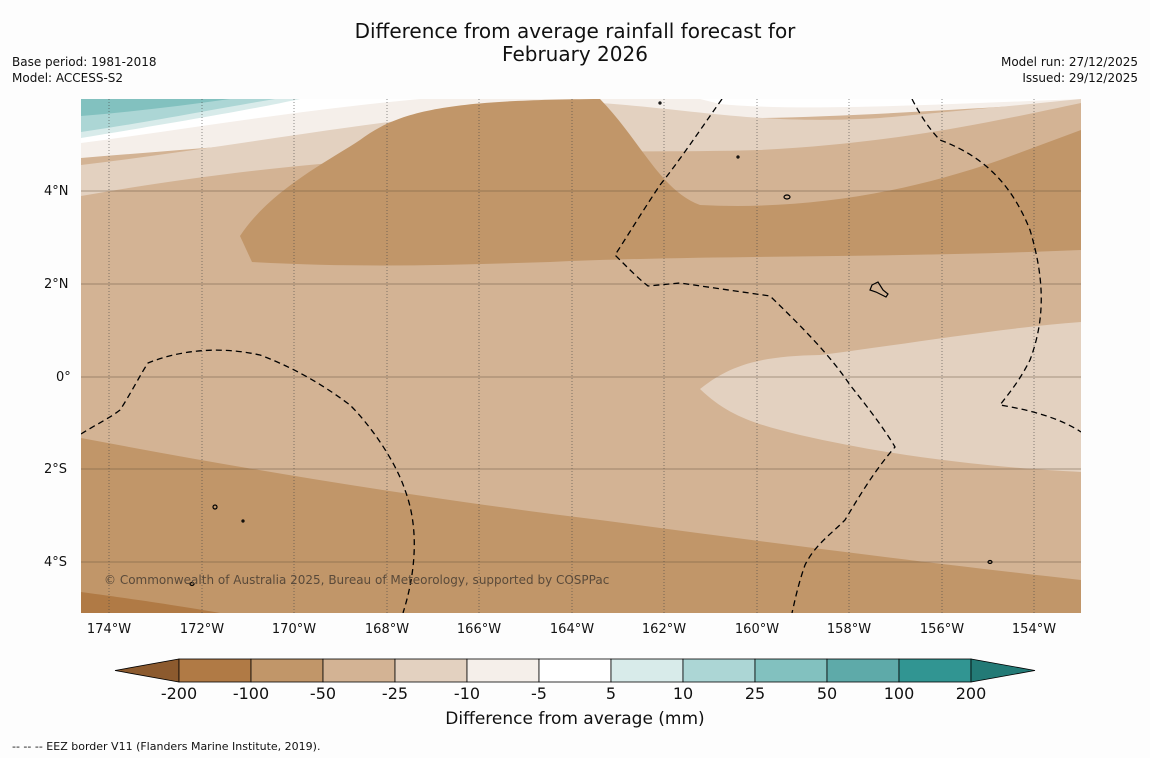  I want to click on lon-tick: 172°W, so click(202, 629).